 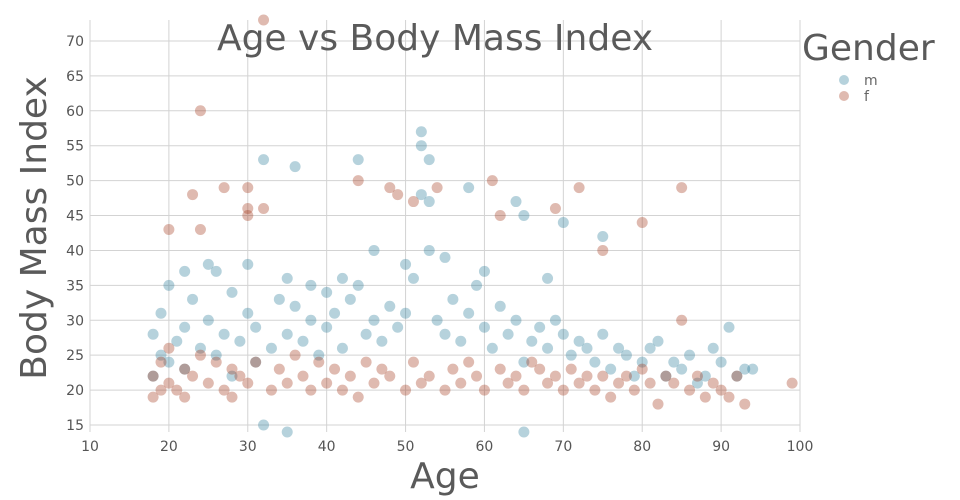 What do you see at coordinates (445, 476) in the screenshot?
I see `x-axis-title: Age` at bounding box center [445, 476].